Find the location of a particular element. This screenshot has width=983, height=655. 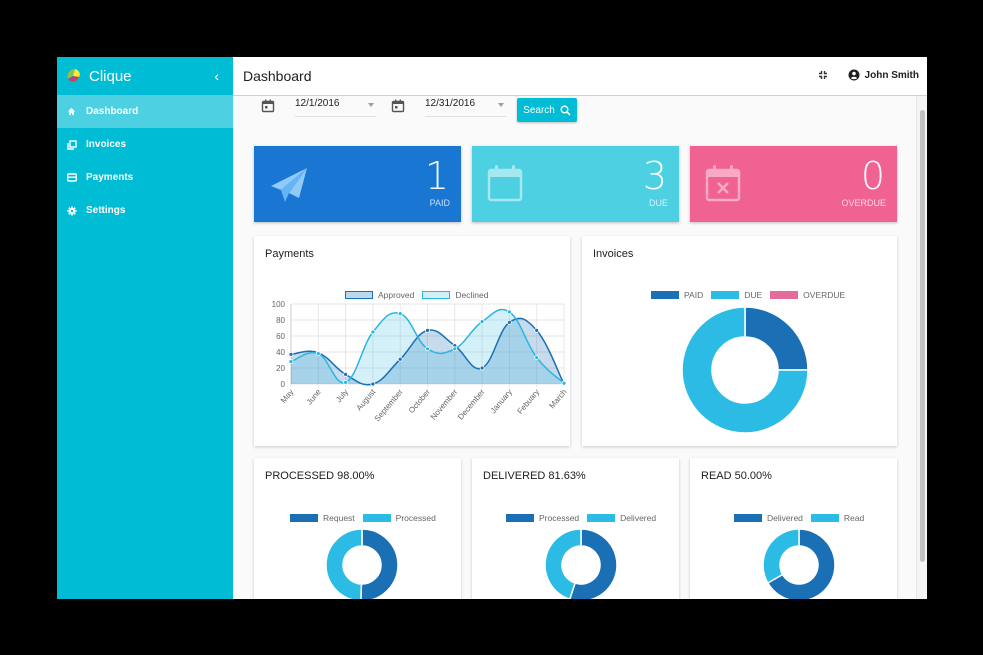

chevron-left-icon: ‹ is located at coordinates (216, 76).